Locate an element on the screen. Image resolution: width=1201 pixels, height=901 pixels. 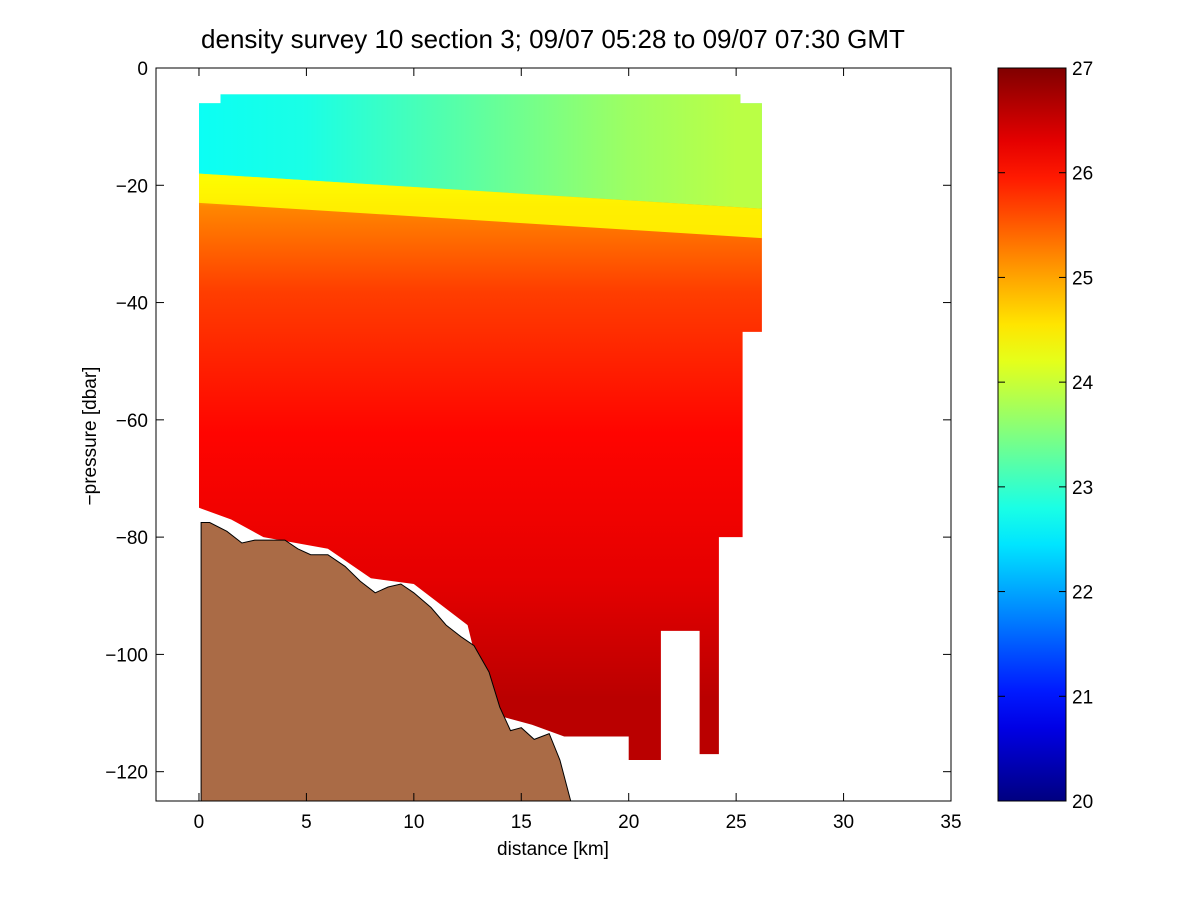
density-field-surface is located at coordinates (480, 151).